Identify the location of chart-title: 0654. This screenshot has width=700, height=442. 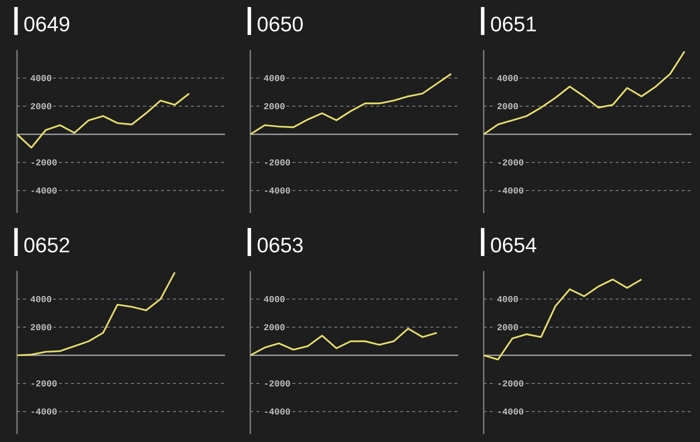
(513, 245).